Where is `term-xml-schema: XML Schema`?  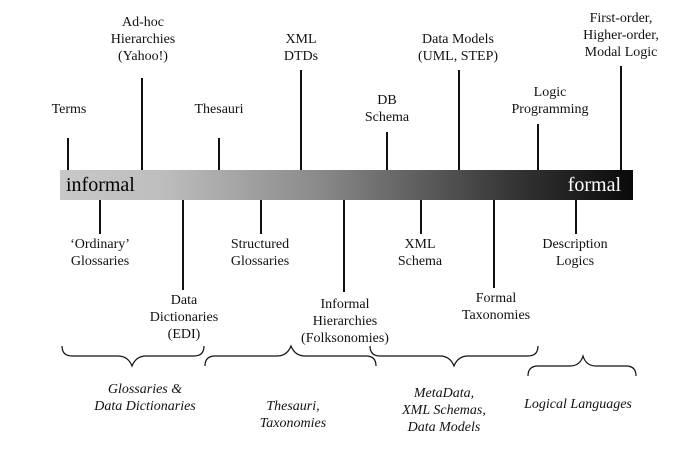
term-xml-schema: XML Schema is located at coordinates (420, 253).